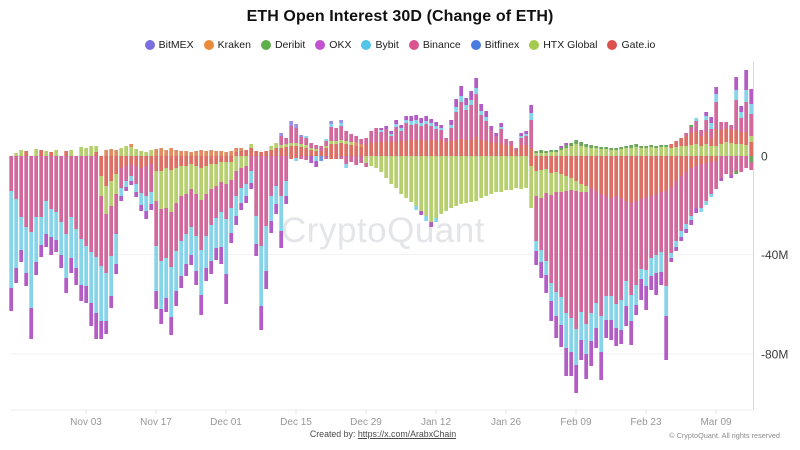 This screenshot has height=450, width=800. What do you see at coordinates (774, 355) in the screenshot?
I see `svg-text: -80M` at bounding box center [774, 355].